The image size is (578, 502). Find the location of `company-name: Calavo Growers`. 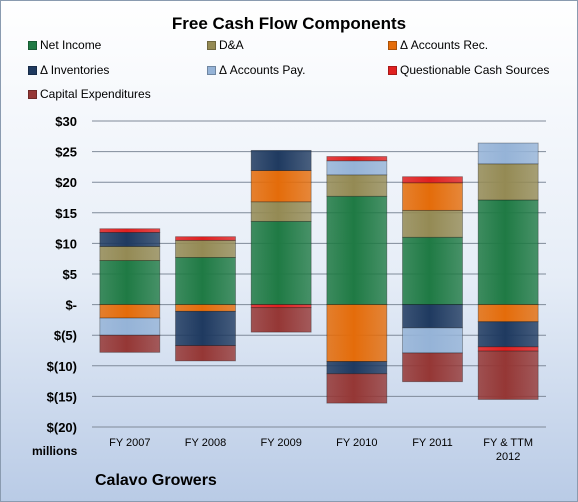

company-name: Calavo Growers is located at coordinates (156, 480).